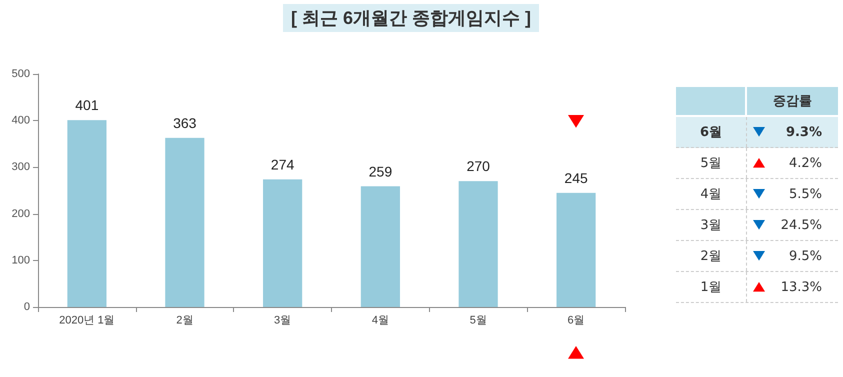 The image size is (843, 377). Describe the element at coordinates (576, 178) in the screenshot. I see `data-label: 245` at that location.